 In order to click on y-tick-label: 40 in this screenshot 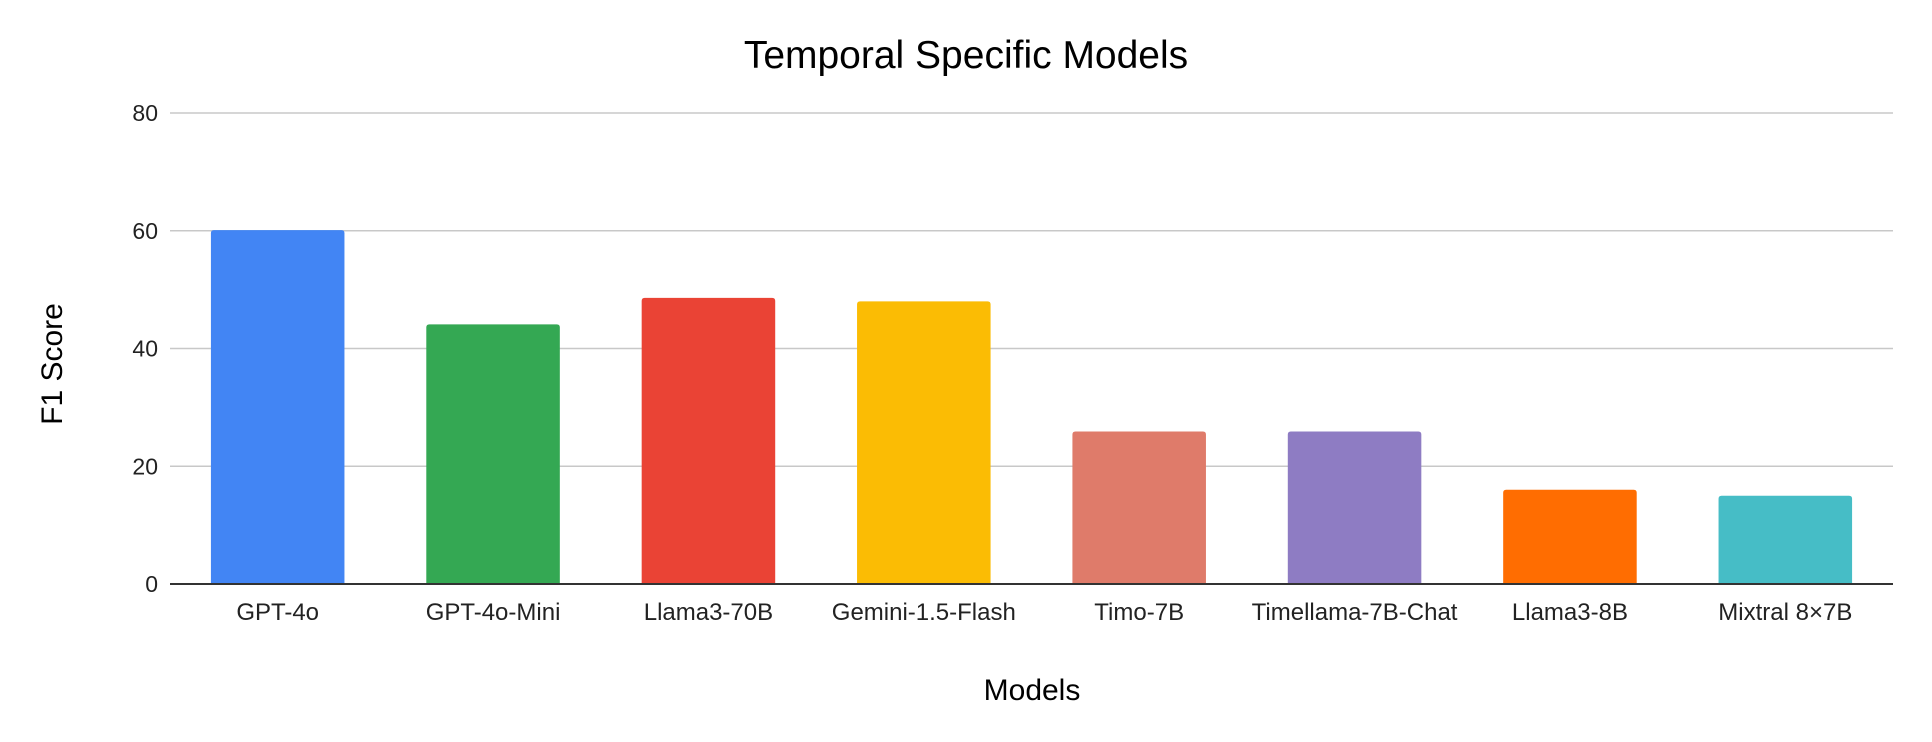, I will do `click(145, 349)`.